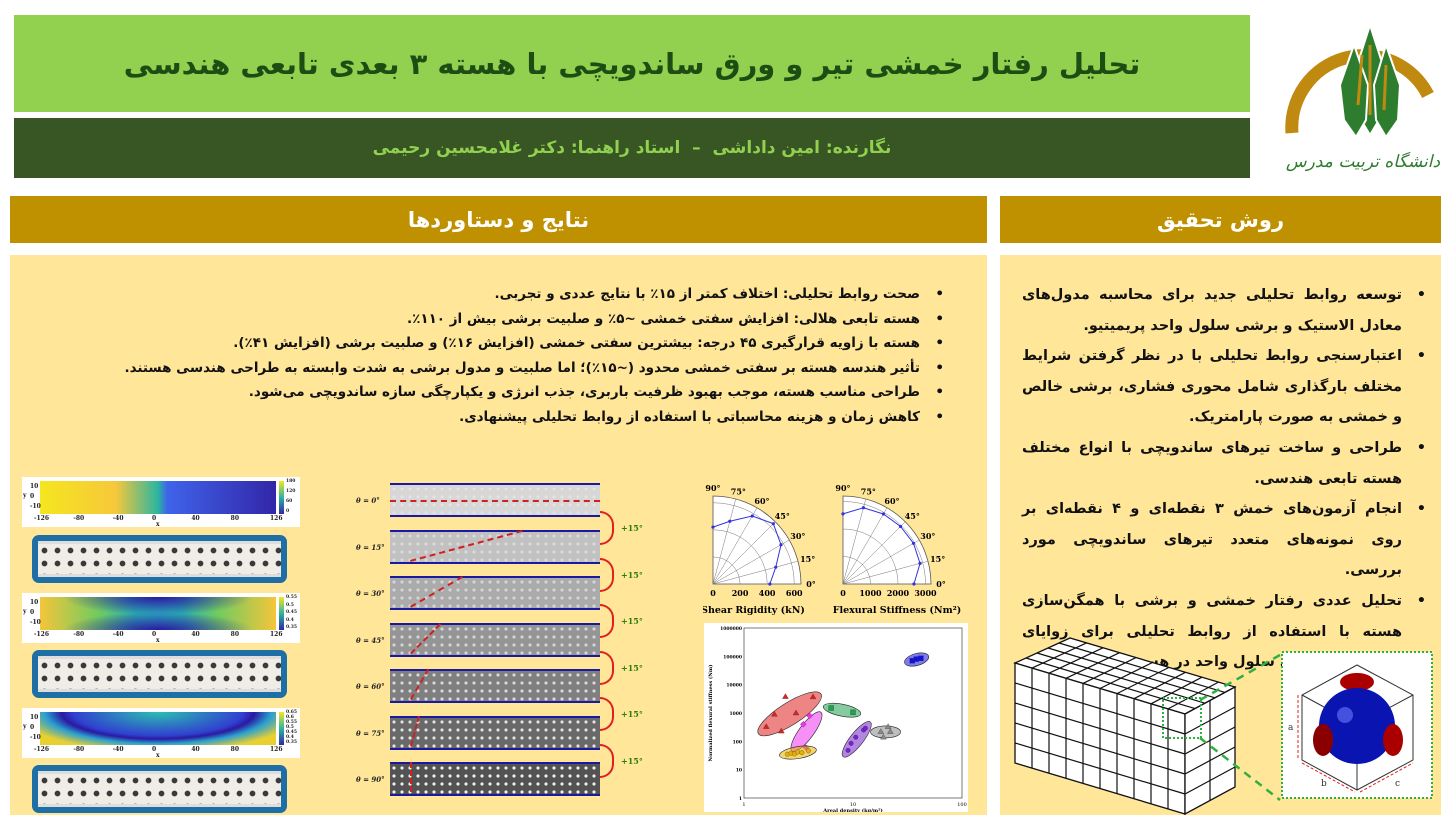  I want to click on angle-tick-label: 60°, so click(891, 501).